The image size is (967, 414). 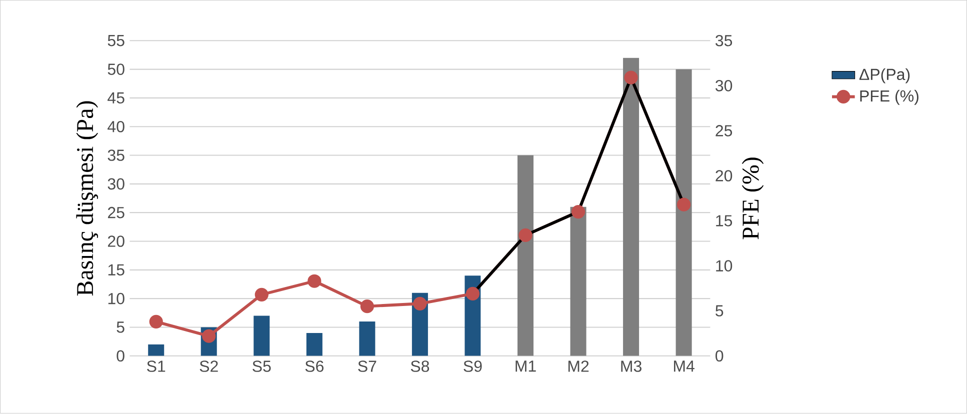 What do you see at coordinates (889, 98) in the screenshot?
I see `legend-label: PFE (%)` at bounding box center [889, 98].